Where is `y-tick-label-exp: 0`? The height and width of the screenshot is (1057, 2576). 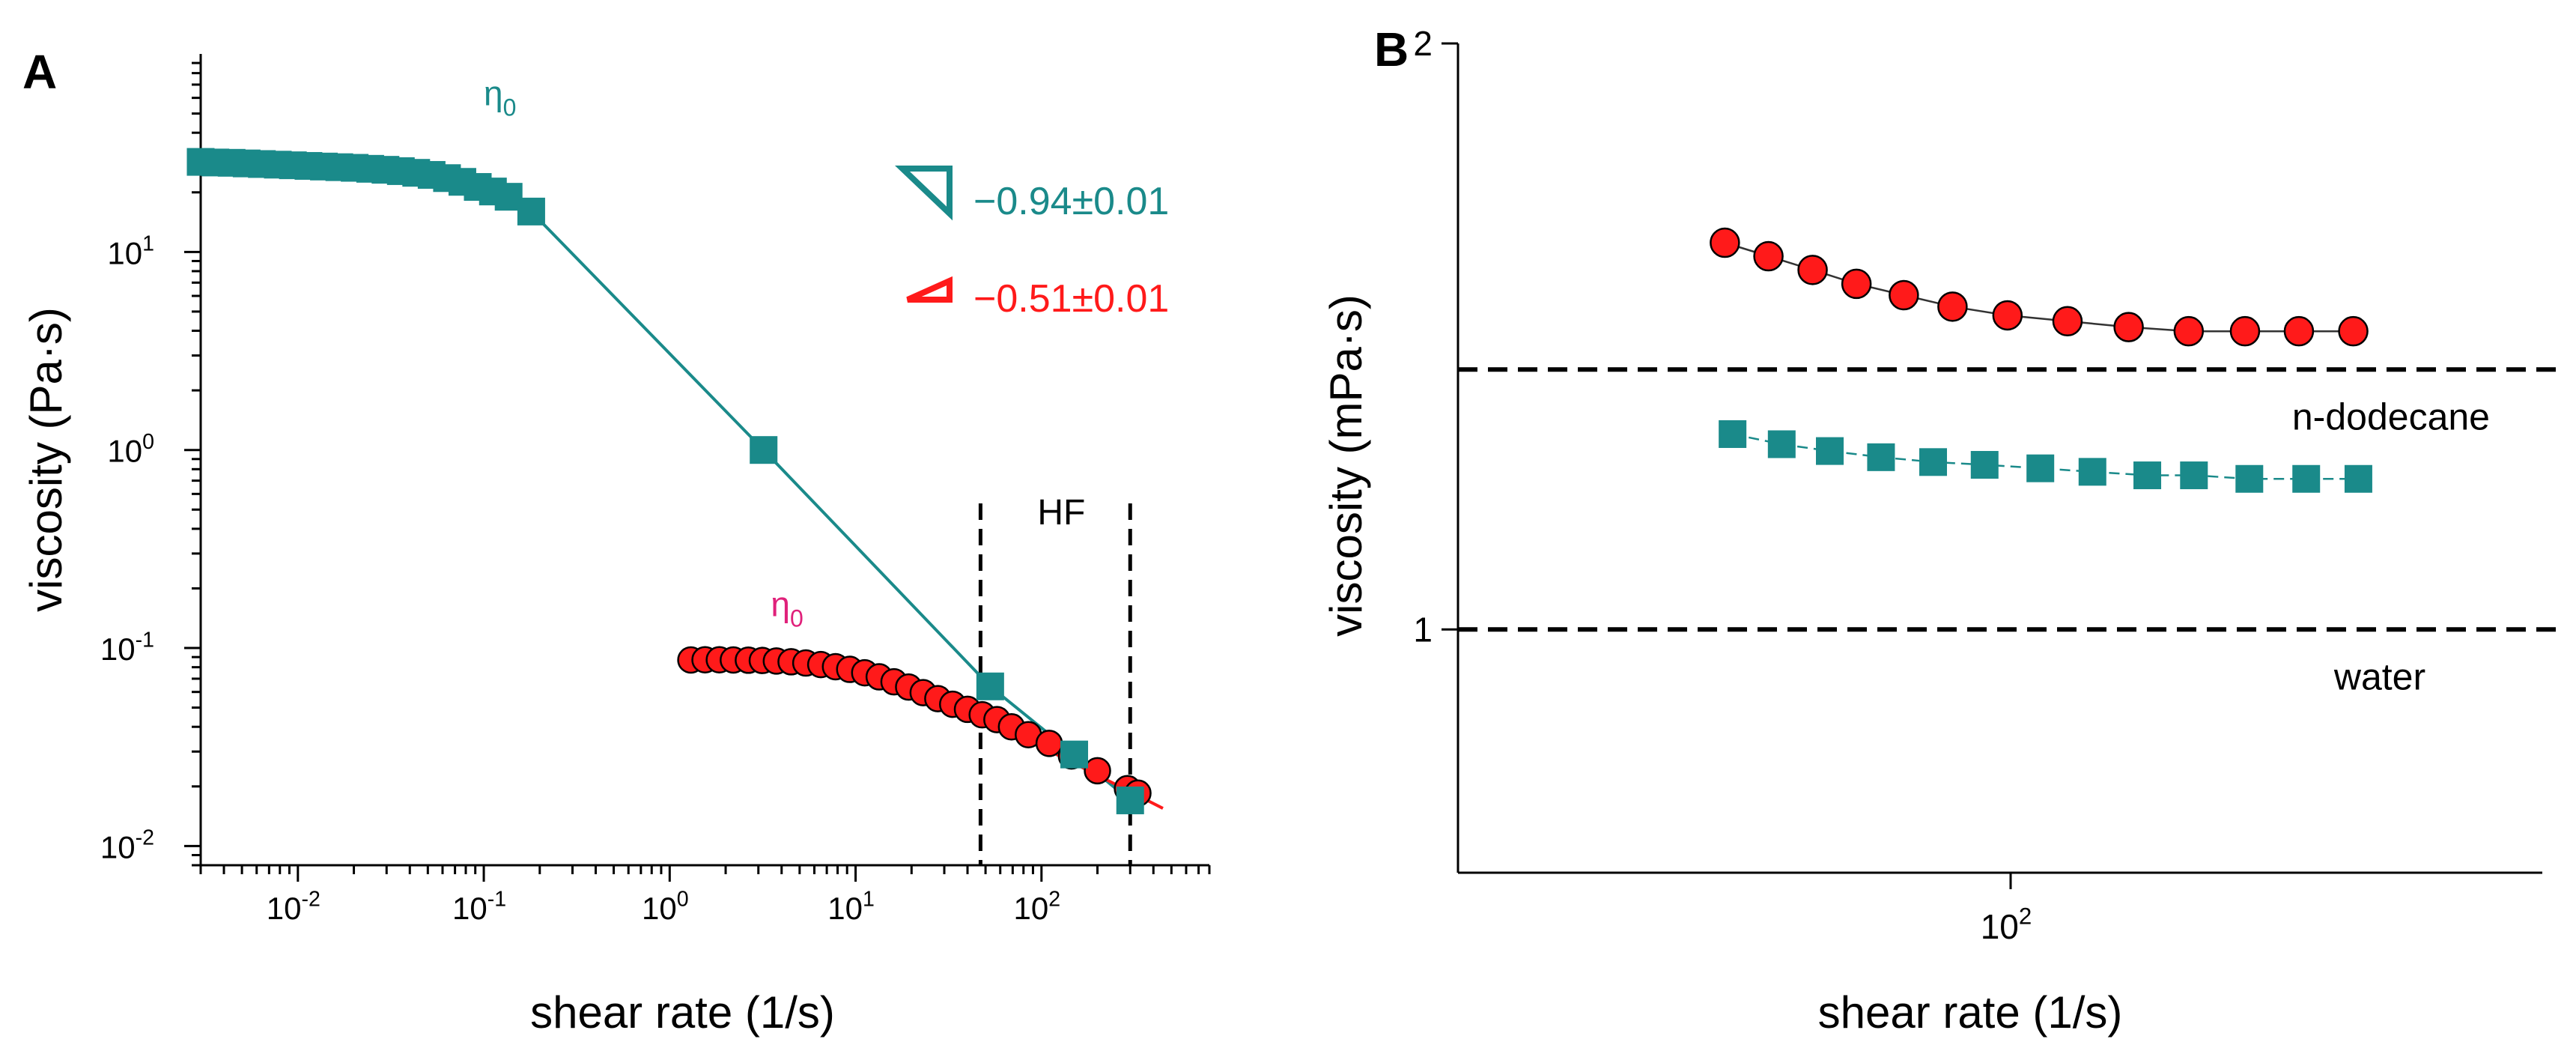
y-tick-label-exp: 0 is located at coordinates (148, 442).